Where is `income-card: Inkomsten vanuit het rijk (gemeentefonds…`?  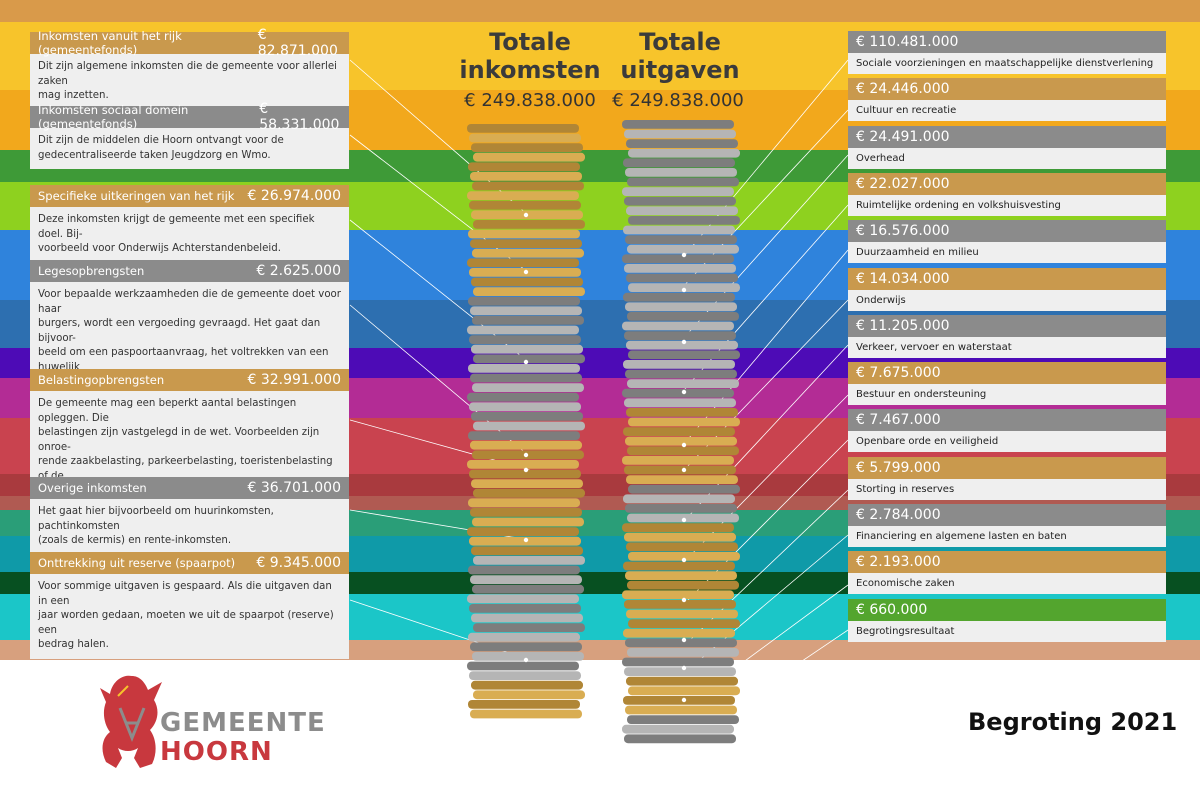 income-card: Inkomsten vanuit het rijk (gemeentefonds… is located at coordinates (189, 68).